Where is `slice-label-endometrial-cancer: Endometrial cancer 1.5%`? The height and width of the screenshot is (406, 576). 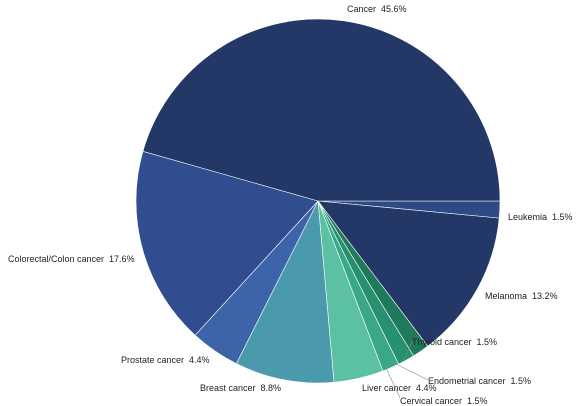
slice-label-endometrial-cancer: Endometrial cancer 1.5% is located at coordinates (479, 381).